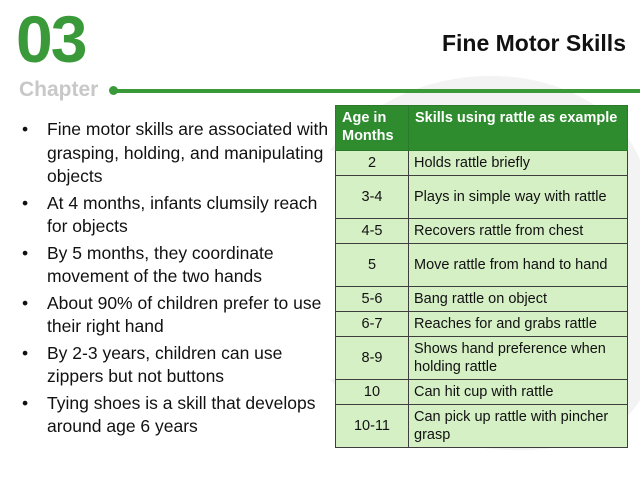 Image resolution: width=640 pixels, height=480 pixels. Describe the element at coordinates (518, 299) in the screenshot. I see `skill-cell: Bang rattle on object` at that location.